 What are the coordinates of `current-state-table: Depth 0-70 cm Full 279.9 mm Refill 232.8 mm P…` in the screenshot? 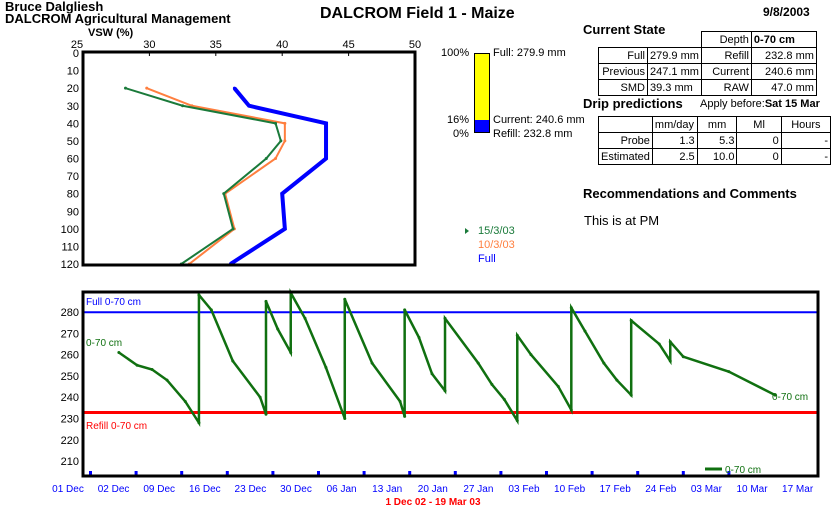 It's located at (707, 63).